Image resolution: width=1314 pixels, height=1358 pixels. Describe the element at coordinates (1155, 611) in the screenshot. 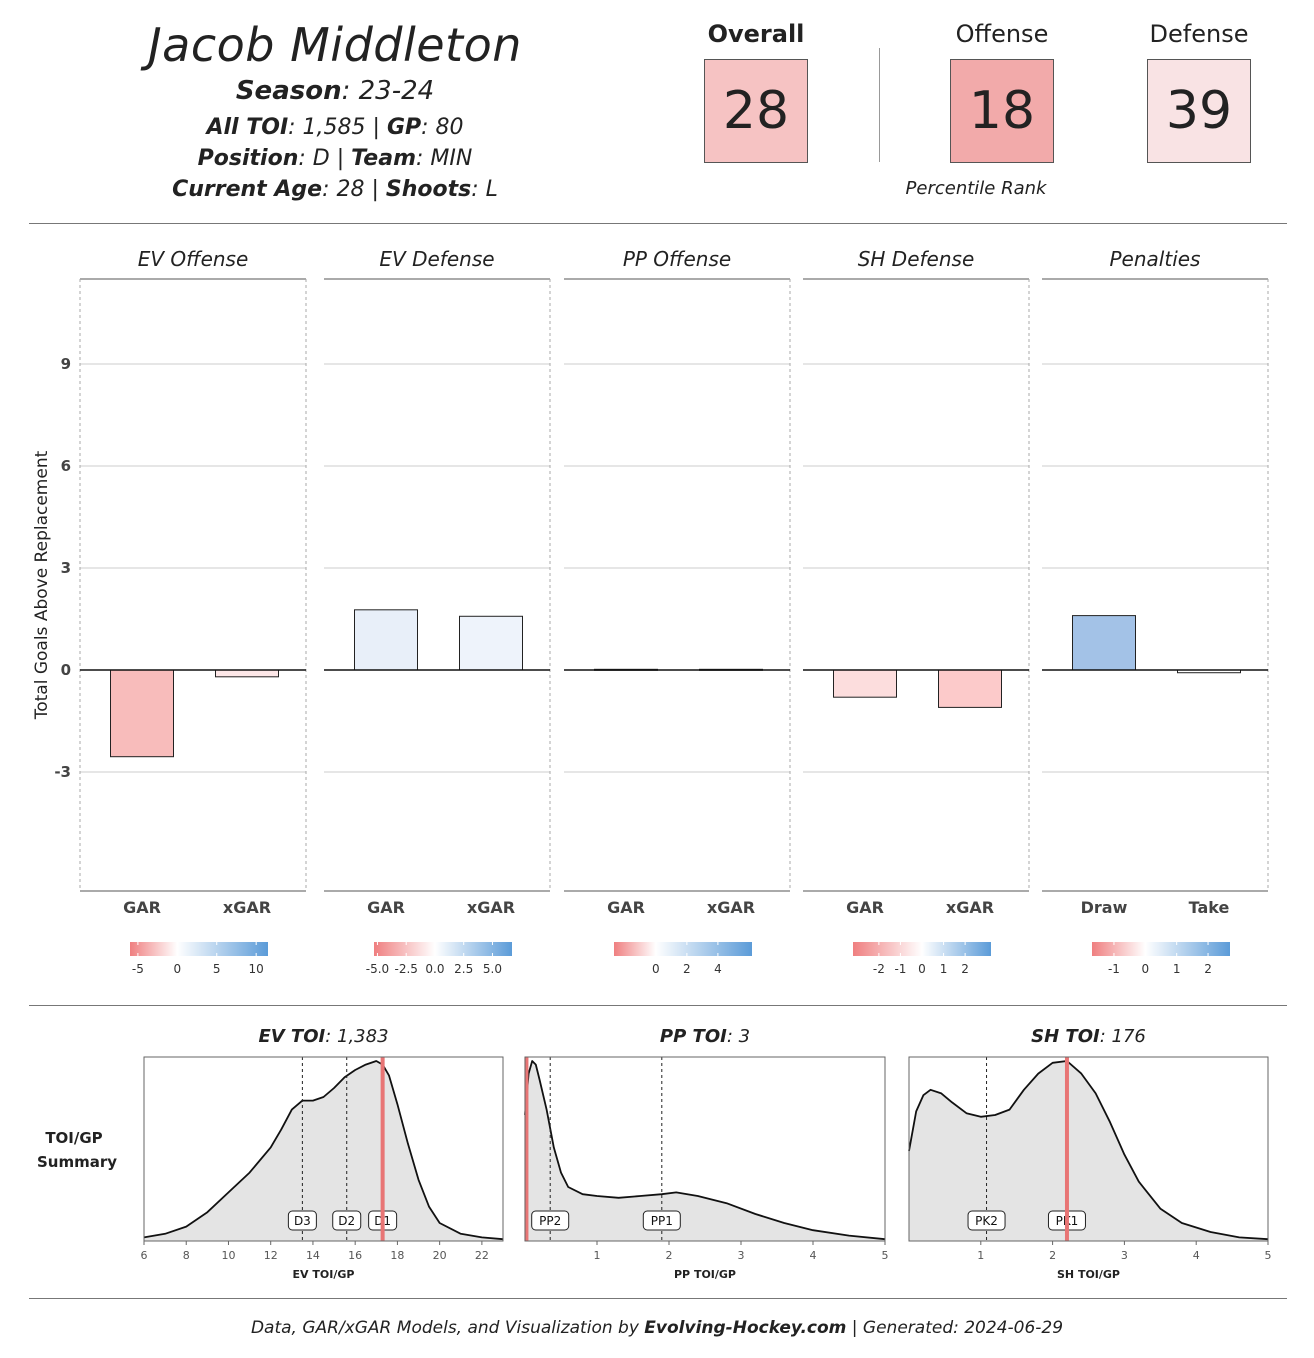

I see `gar-panel-penalties: Penalties Draw Take -1 0 1 2` at that location.